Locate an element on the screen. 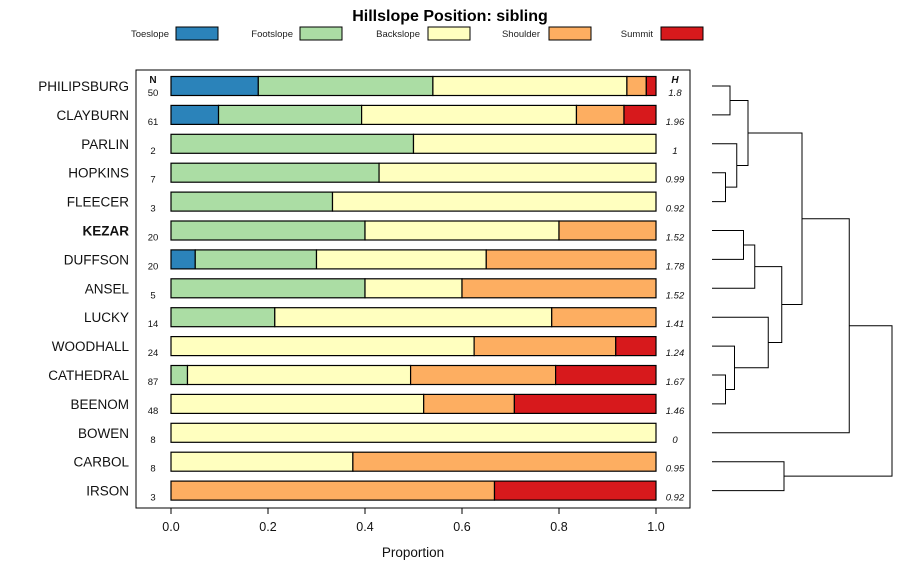 This screenshot has height=580, width=900. x-tick-label-2: 0.4 is located at coordinates (364, 527).